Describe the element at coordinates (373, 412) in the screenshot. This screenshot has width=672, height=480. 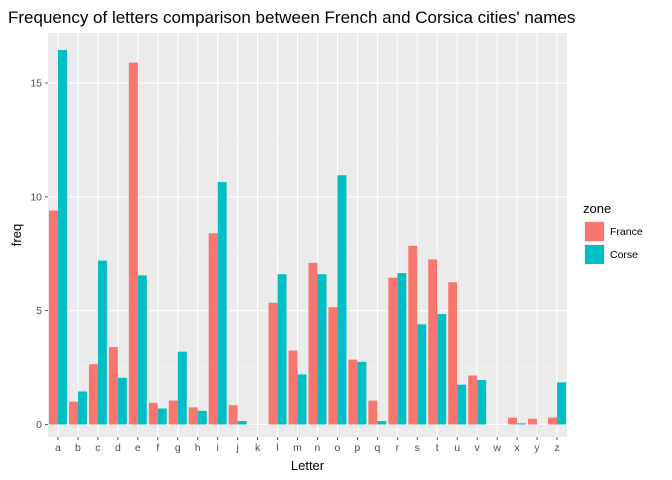
I see `bar-france-q` at that location.